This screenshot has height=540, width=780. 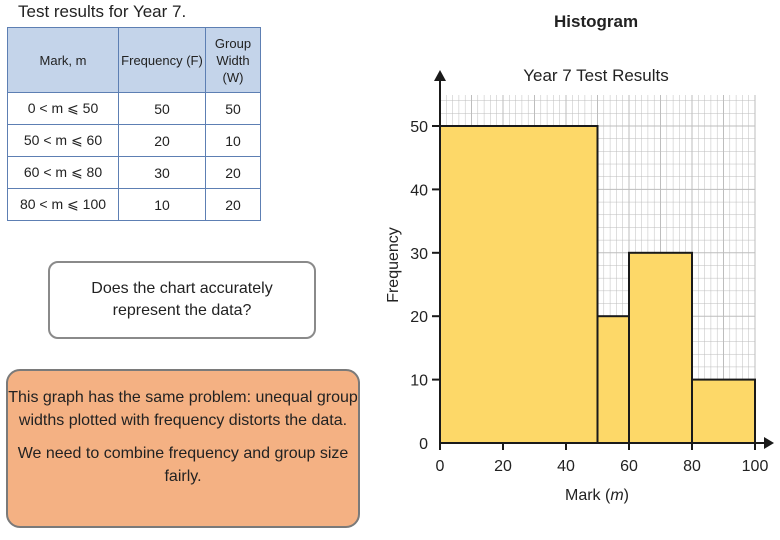 I want to click on y-tick-label: 50, so click(x=419, y=127).